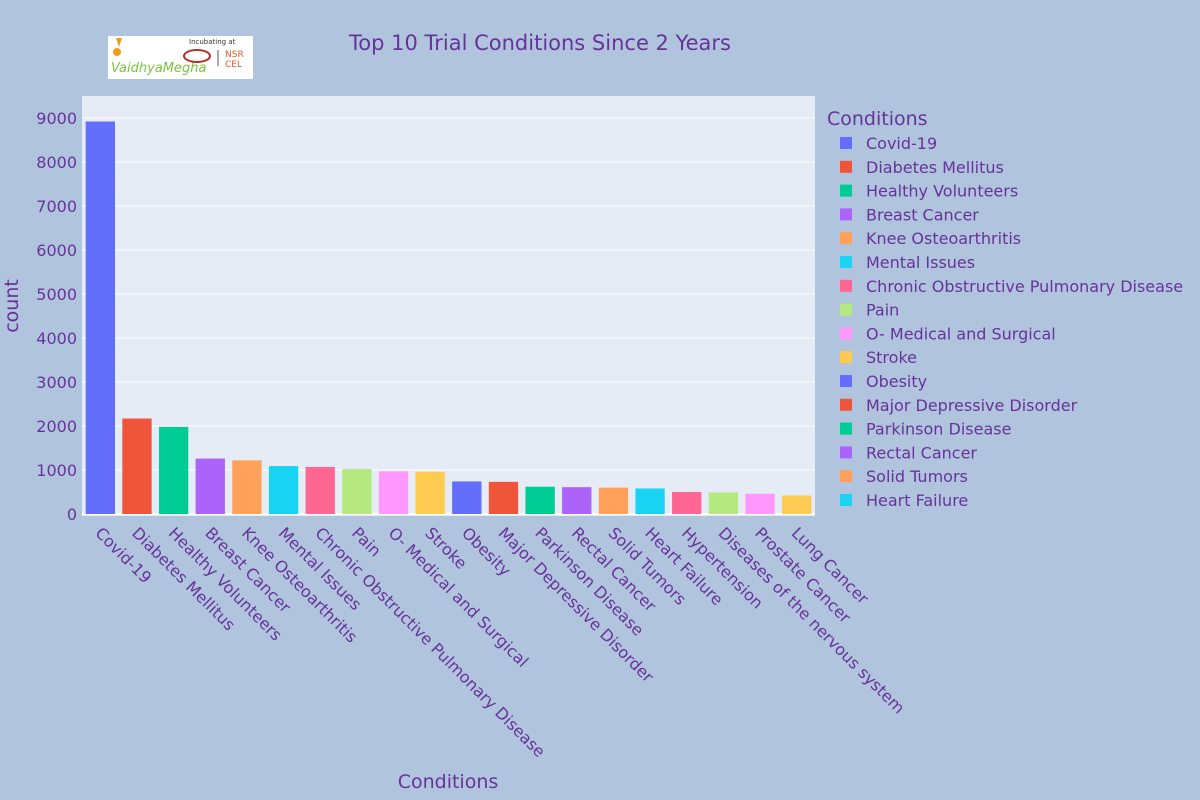 The image size is (1200, 800). Describe the element at coordinates (56, 206) in the screenshot. I see `y-tick-label: 7000` at that location.